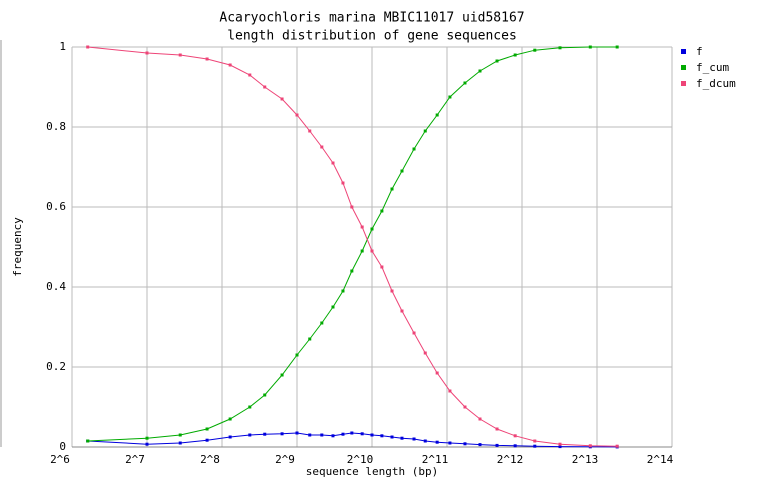  What do you see at coordinates (60, 459) in the screenshot?
I see `x-tick-label: 2^6` at bounding box center [60, 459].